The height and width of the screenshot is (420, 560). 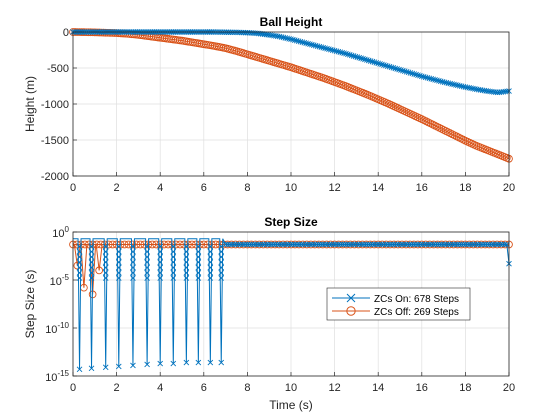 What do you see at coordinates (73, 188) in the screenshot?
I see `height-xtick-label: 0` at bounding box center [73, 188].